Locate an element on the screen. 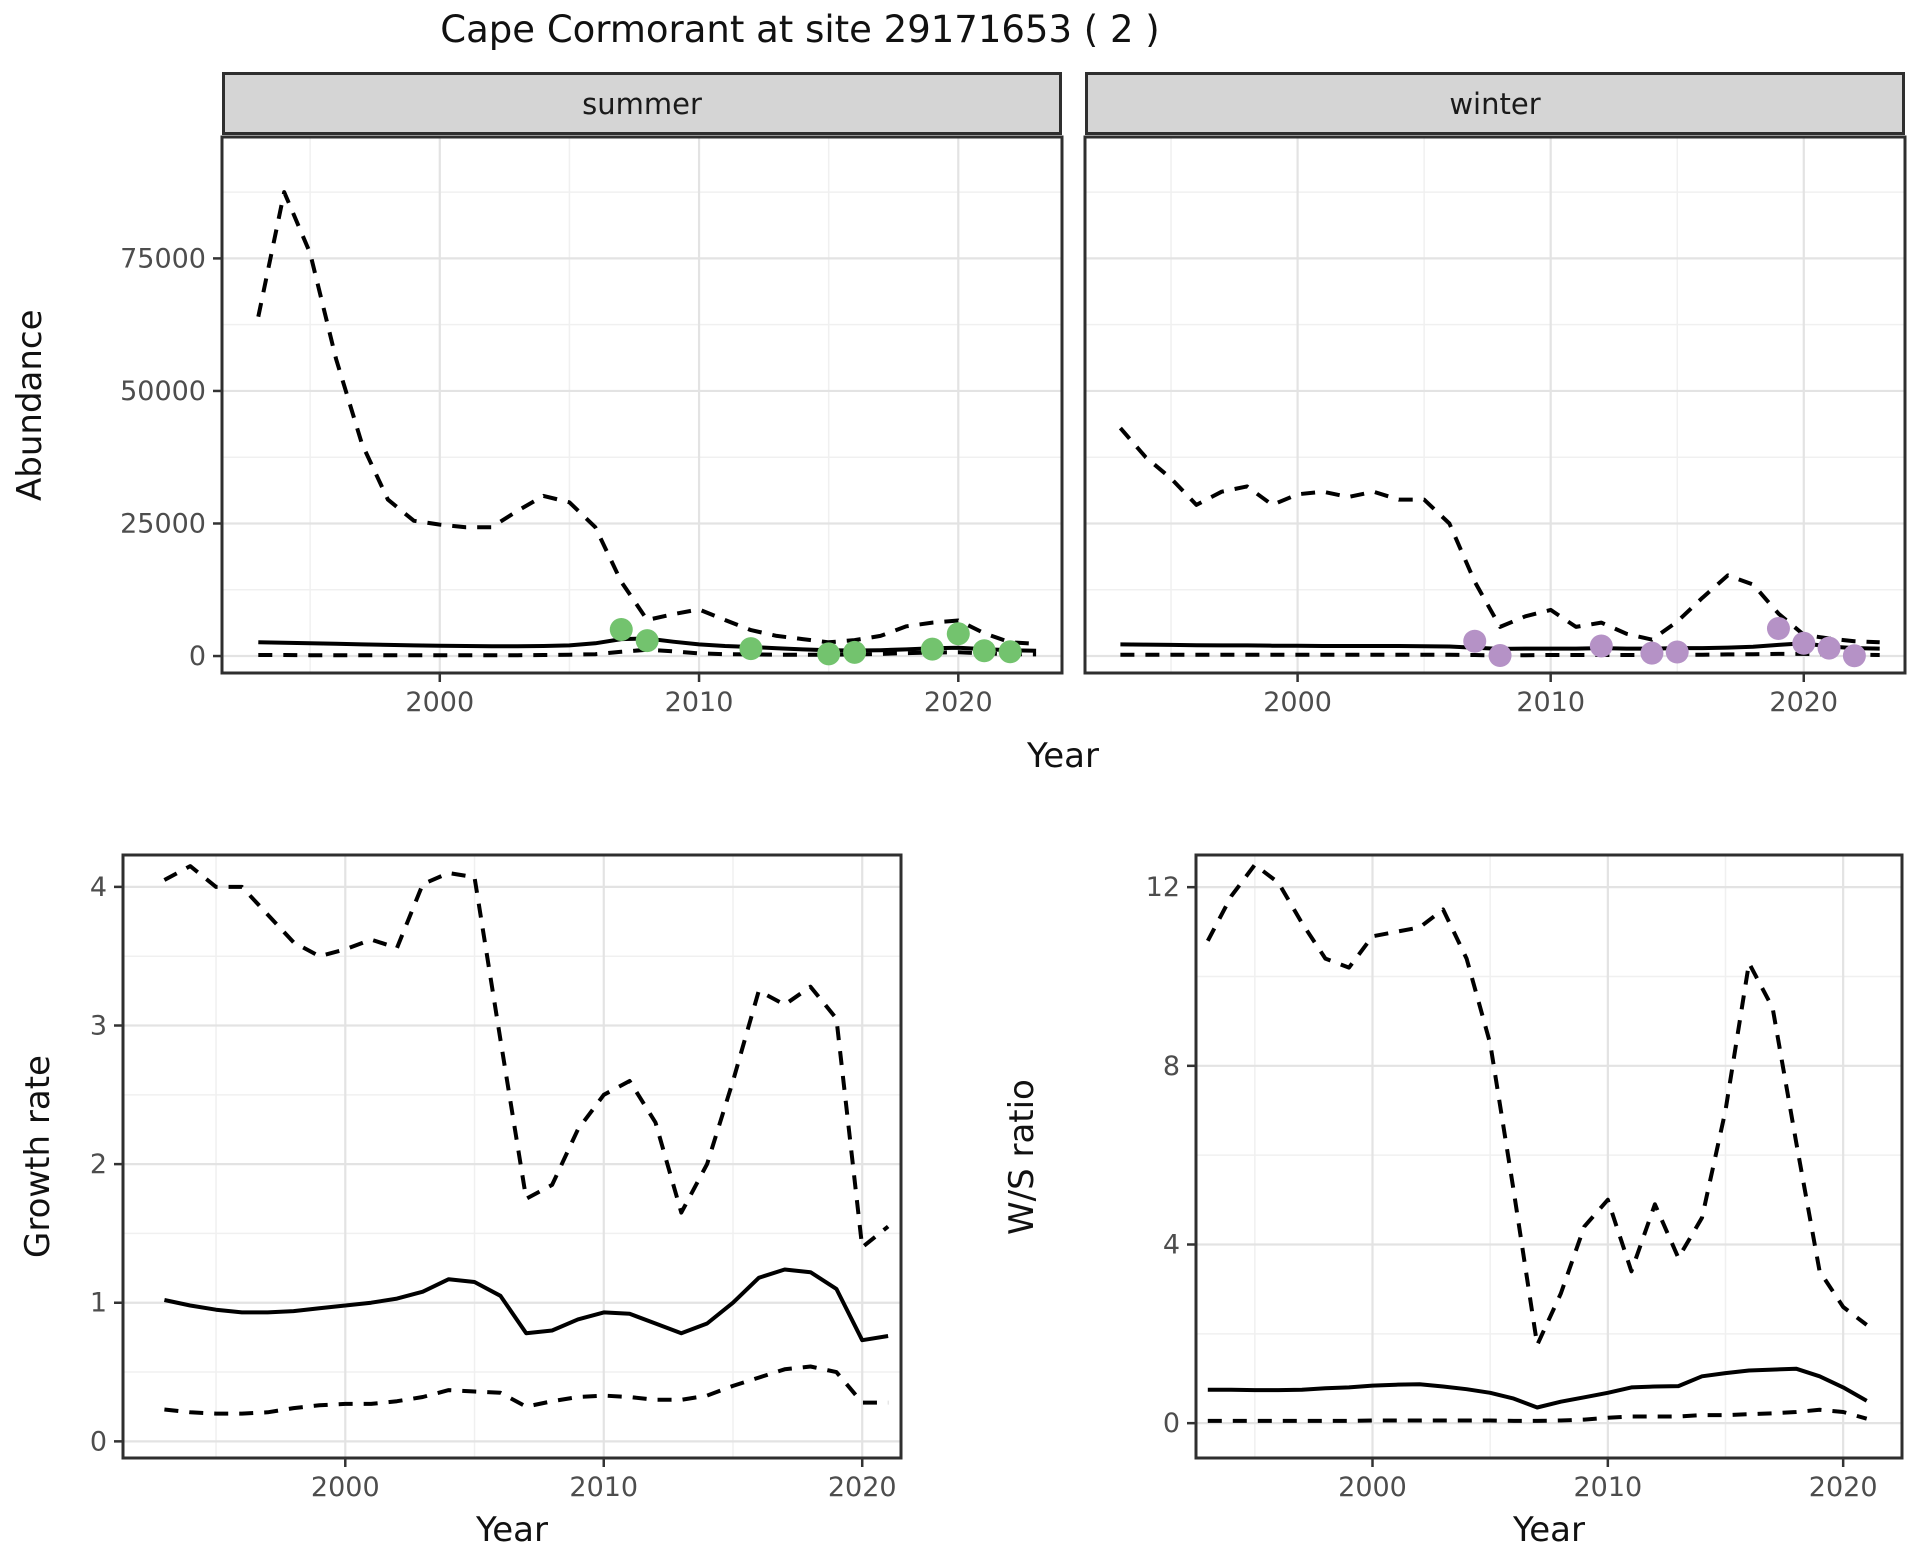 The width and height of the screenshot is (1920, 1560). page-title: Cape Cormorant at site 29171653 ( 2 ) is located at coordinates (800, 29).